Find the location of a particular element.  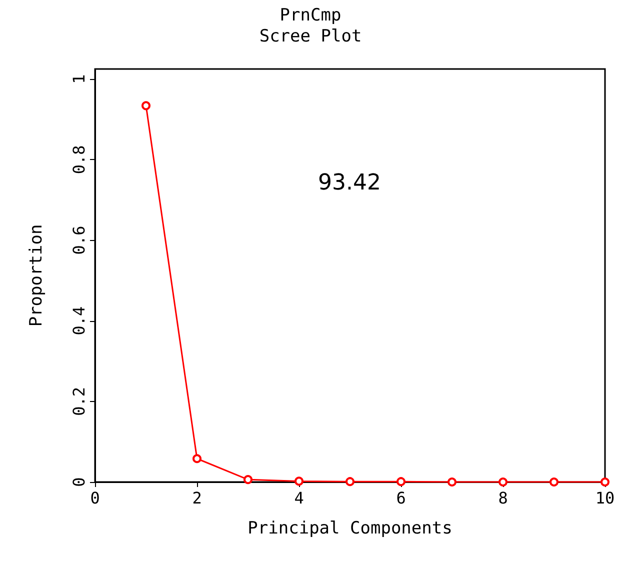

annotation: 93.42 is located at coordinates (349, 183).